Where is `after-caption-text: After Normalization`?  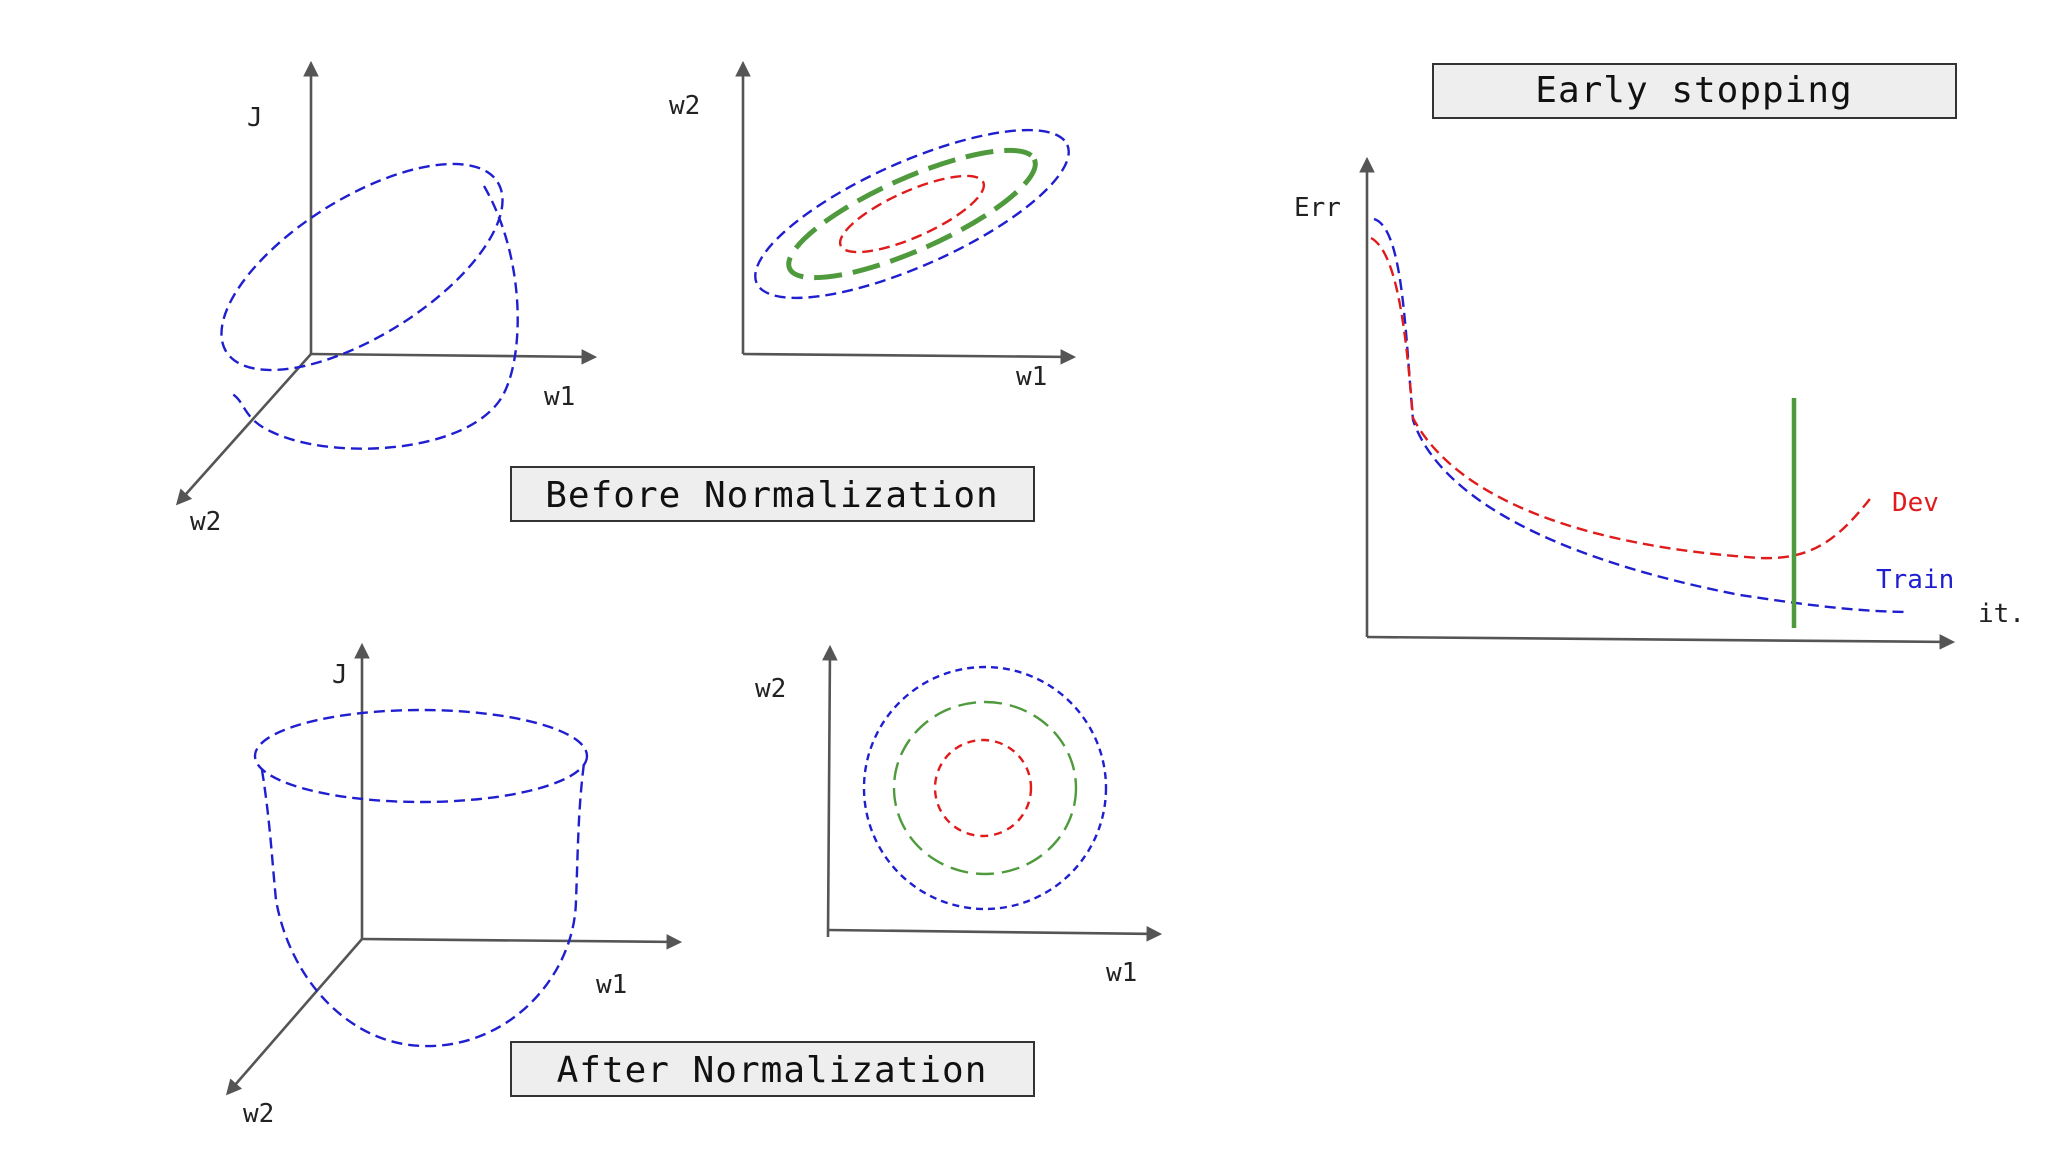
after-caption-text: After Normalization is located at coordinates (772, 1070).